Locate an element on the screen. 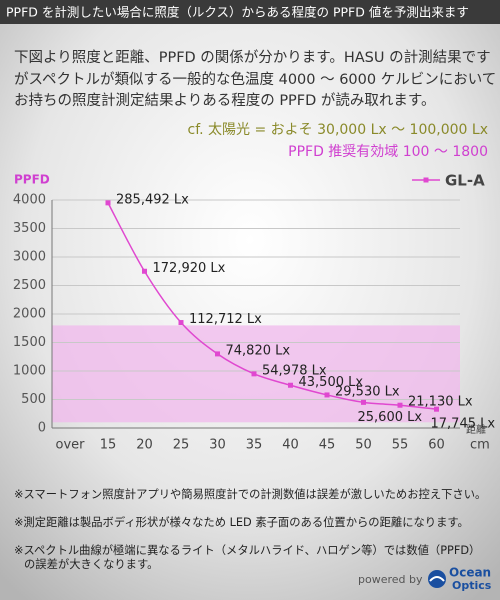 This screenshot has height=600, width=500. lux-label: 74,820 Lx is located at coordinates (258, 350).